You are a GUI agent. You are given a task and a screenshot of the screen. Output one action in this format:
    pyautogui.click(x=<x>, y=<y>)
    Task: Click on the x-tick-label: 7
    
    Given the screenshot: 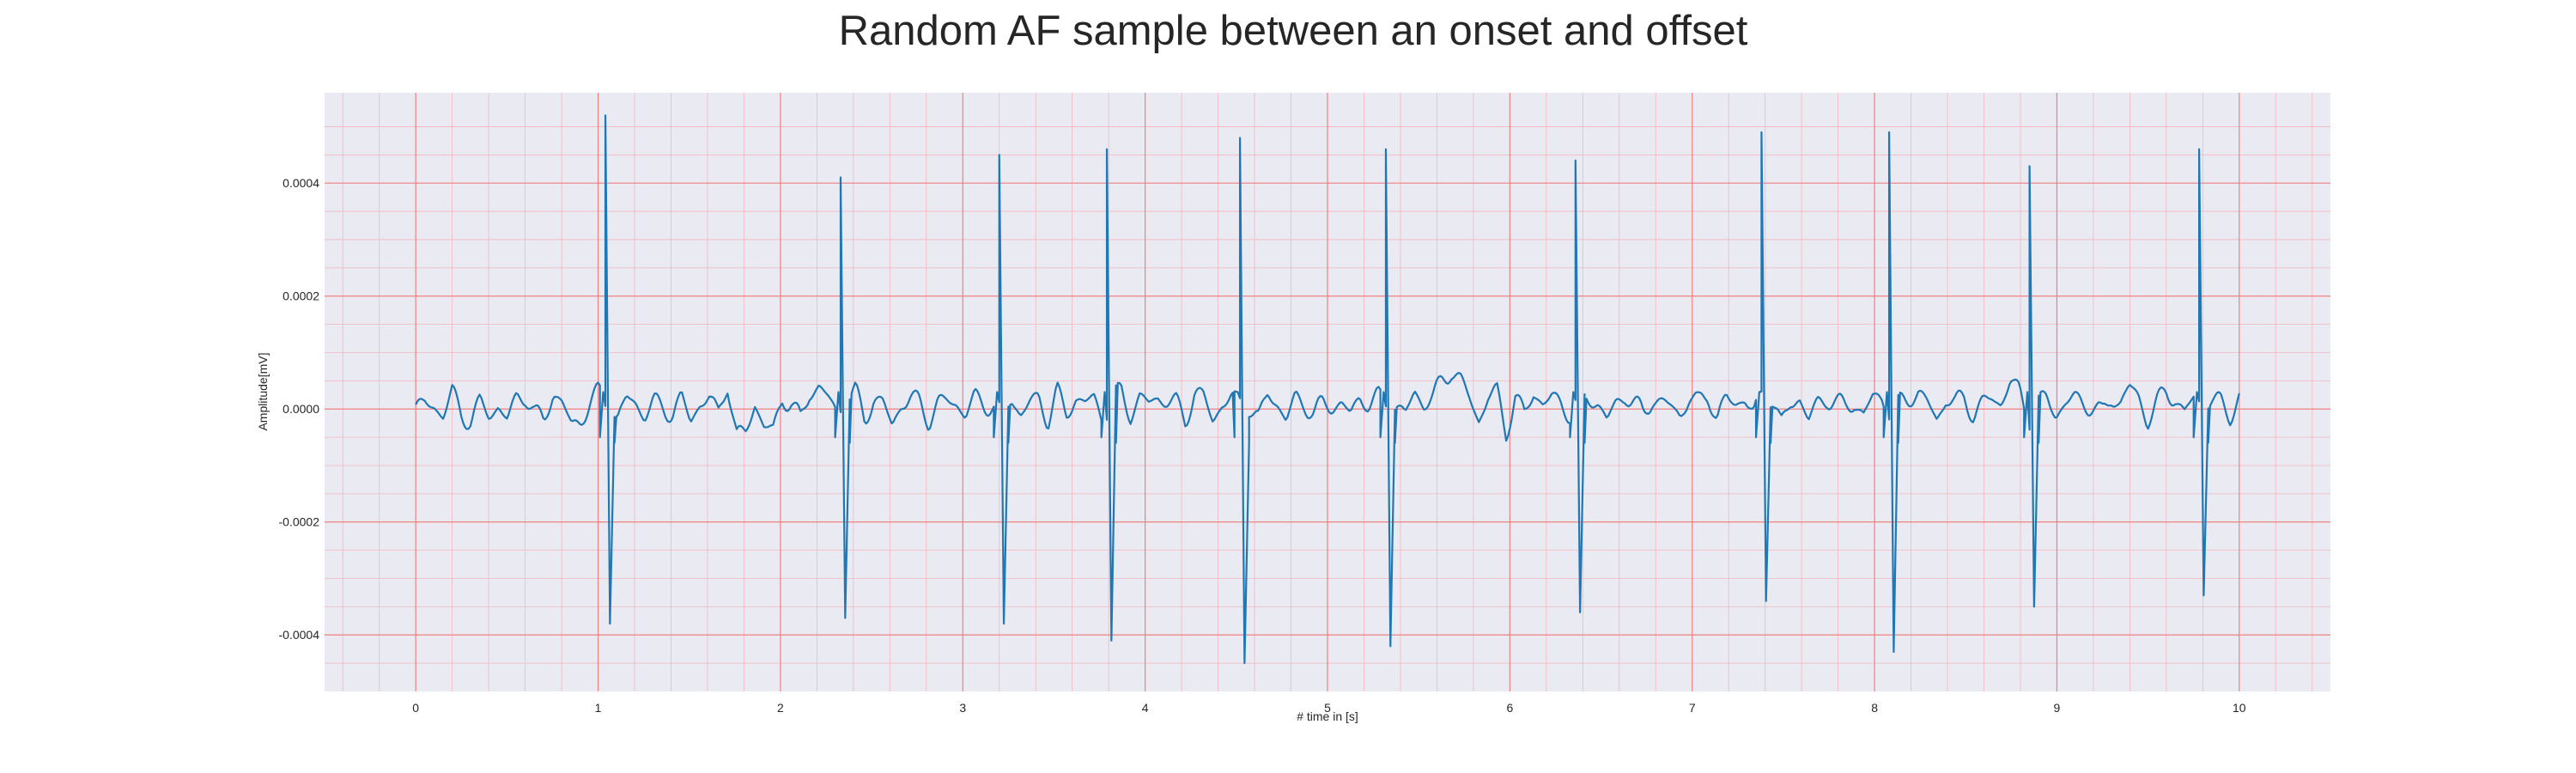 What is the action you would take?
    pyautogui.click(x=1693, y=708)
    